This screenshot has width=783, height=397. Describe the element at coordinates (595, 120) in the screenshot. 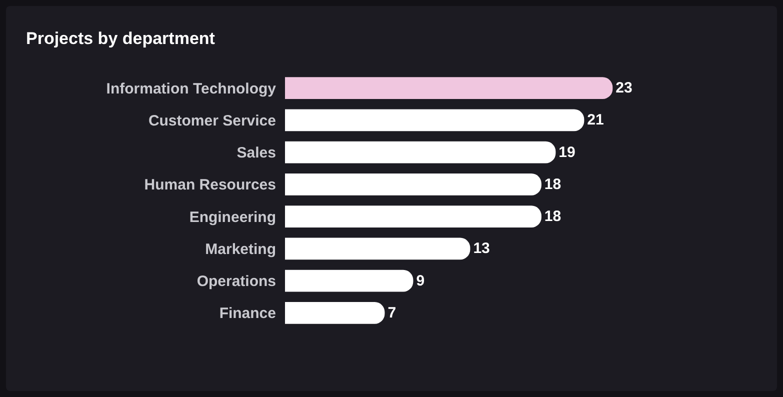

I see `data-label: 21` at that location.